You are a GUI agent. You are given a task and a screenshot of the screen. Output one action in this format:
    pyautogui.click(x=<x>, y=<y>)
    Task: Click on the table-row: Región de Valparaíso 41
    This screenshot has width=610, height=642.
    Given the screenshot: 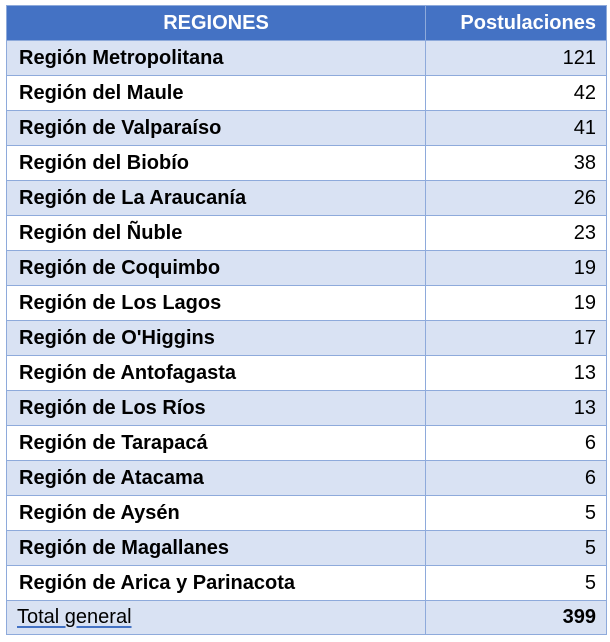 What is the action you would take?
    pyautogui.click(x=306, y=128)
    